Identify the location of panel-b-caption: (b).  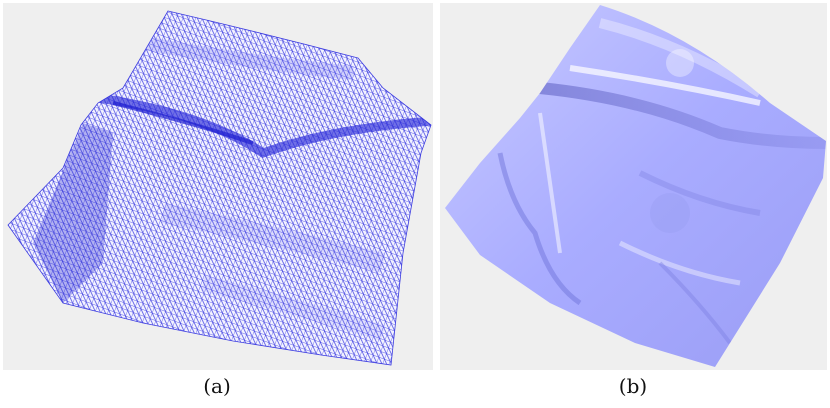
(633, 386).